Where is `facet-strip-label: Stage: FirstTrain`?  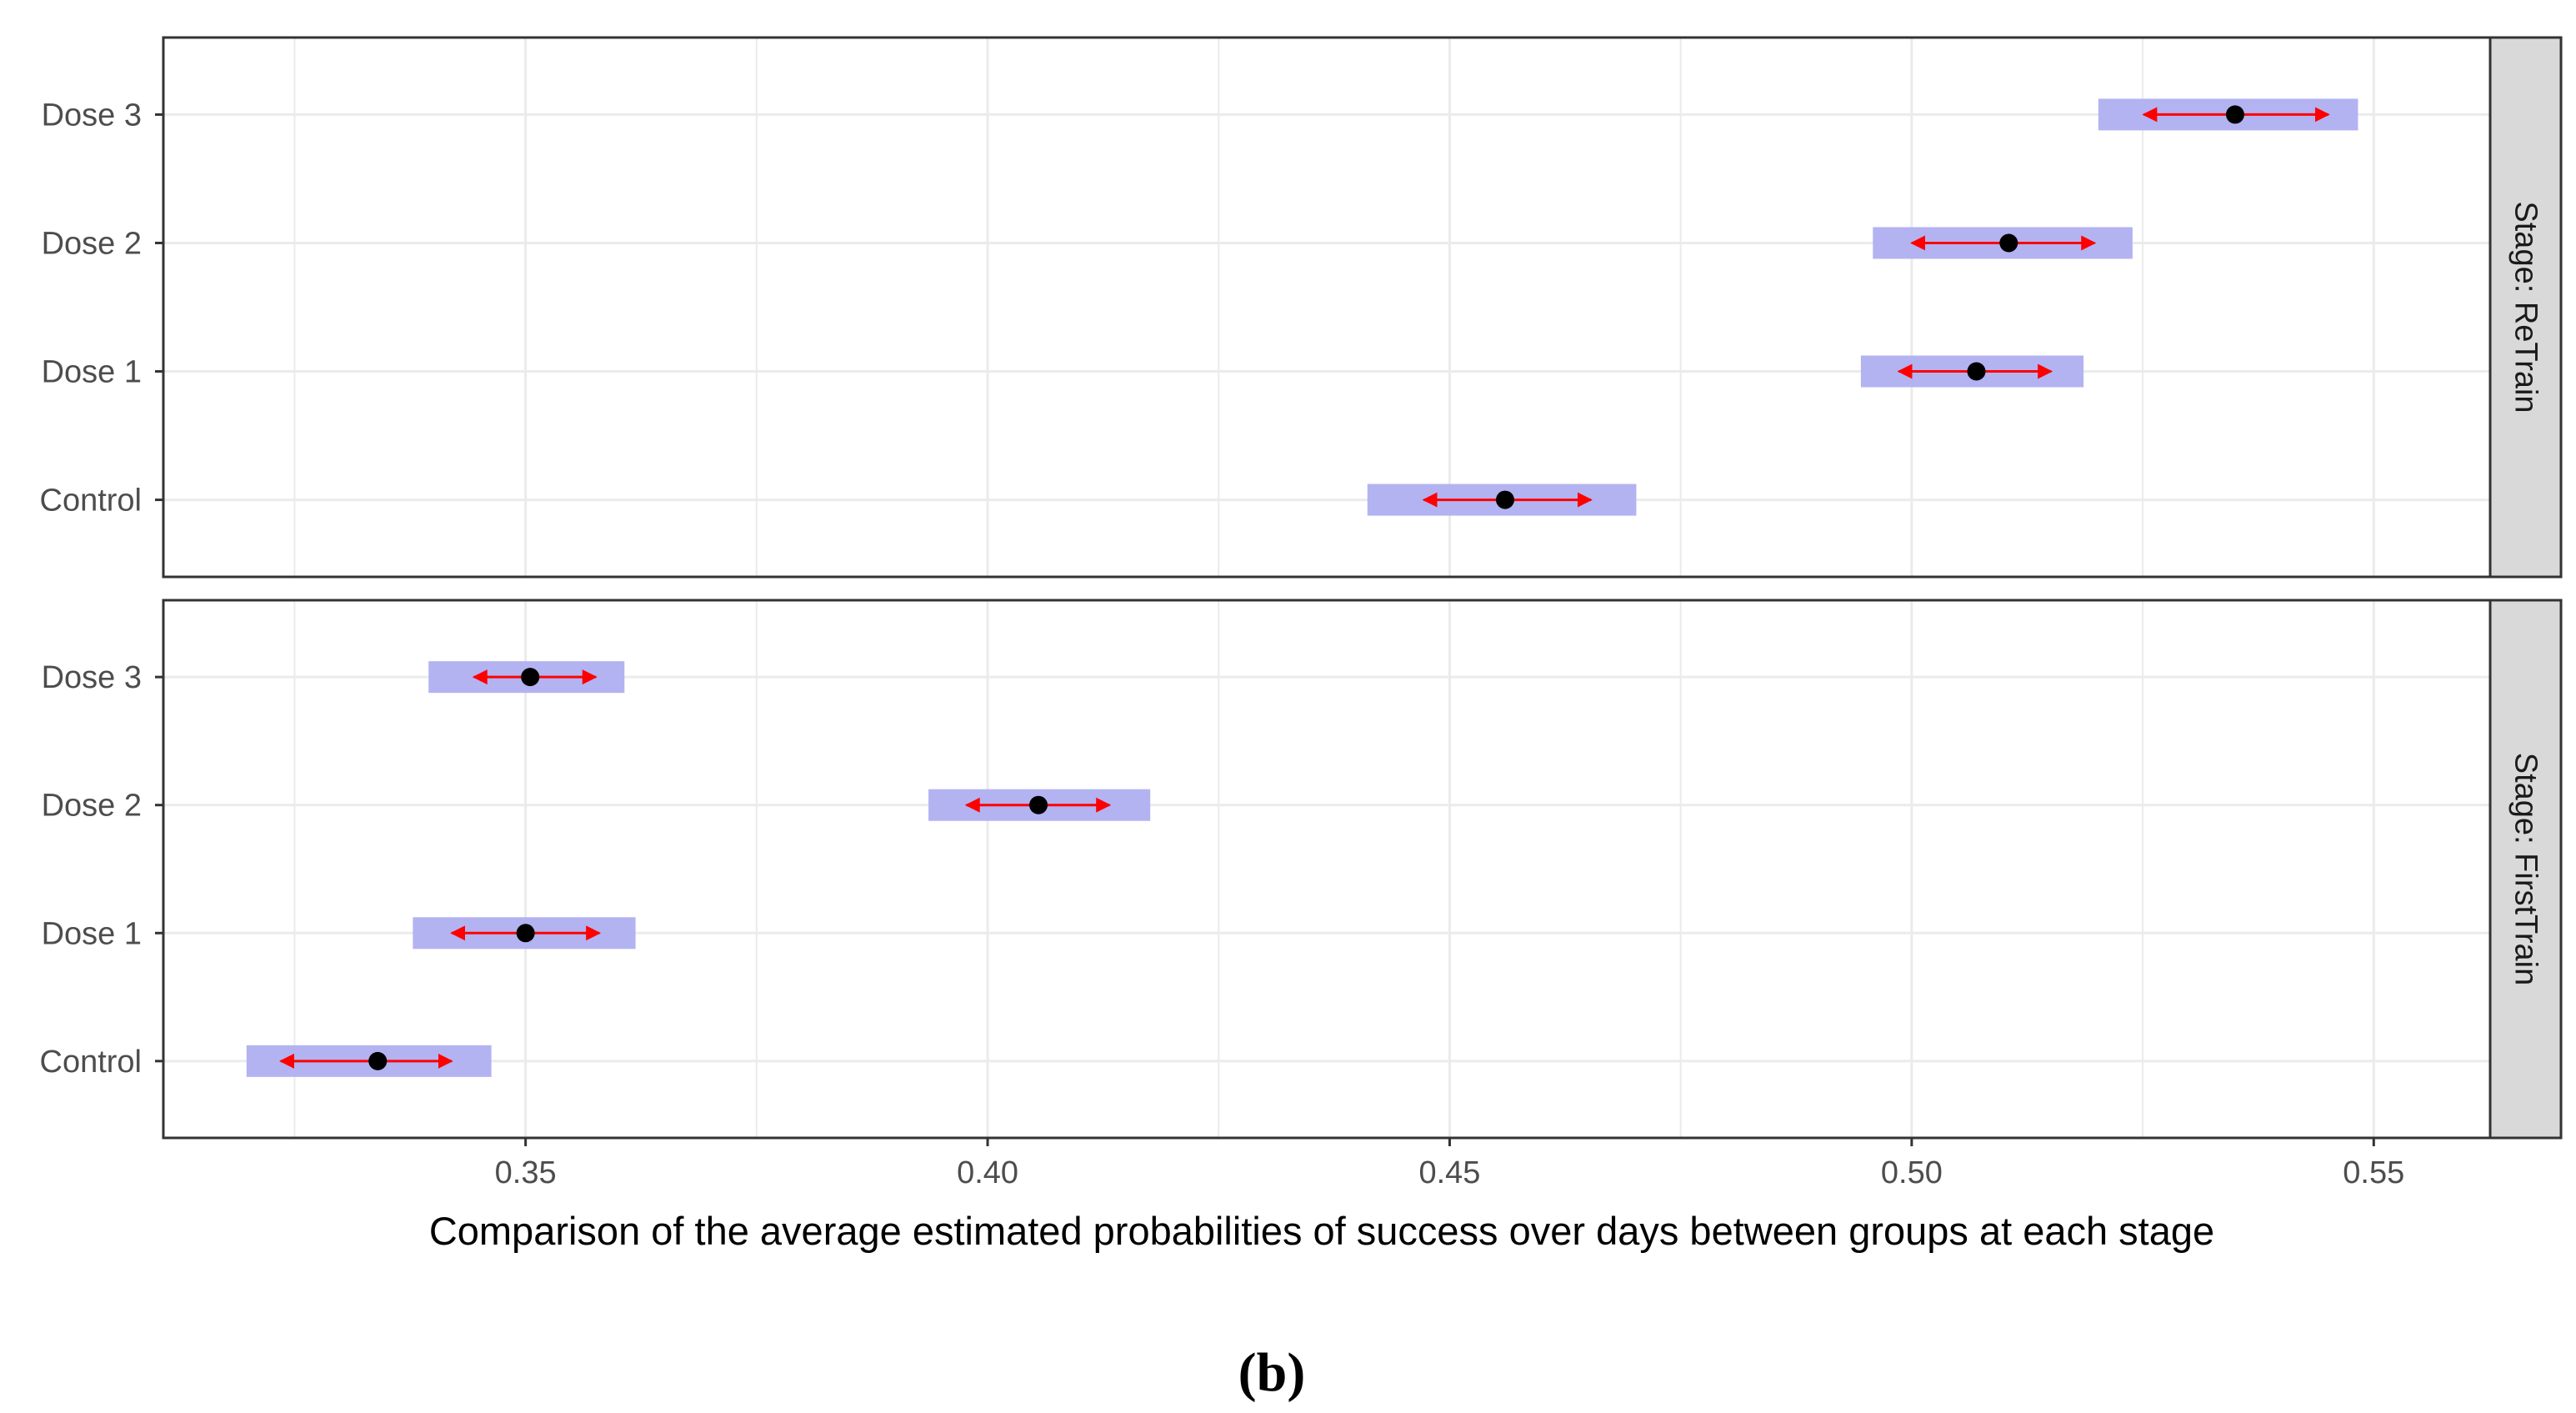 facet-strip-label: Stage: FirstTrain is located at coordinates (2526, 869).